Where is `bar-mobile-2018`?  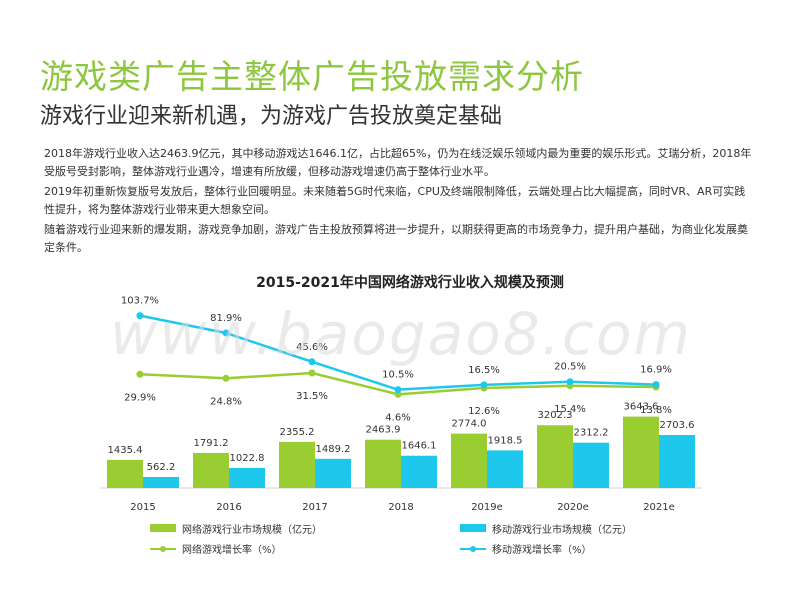
bar-mobile-2018 is located at coordinates (419, 471).